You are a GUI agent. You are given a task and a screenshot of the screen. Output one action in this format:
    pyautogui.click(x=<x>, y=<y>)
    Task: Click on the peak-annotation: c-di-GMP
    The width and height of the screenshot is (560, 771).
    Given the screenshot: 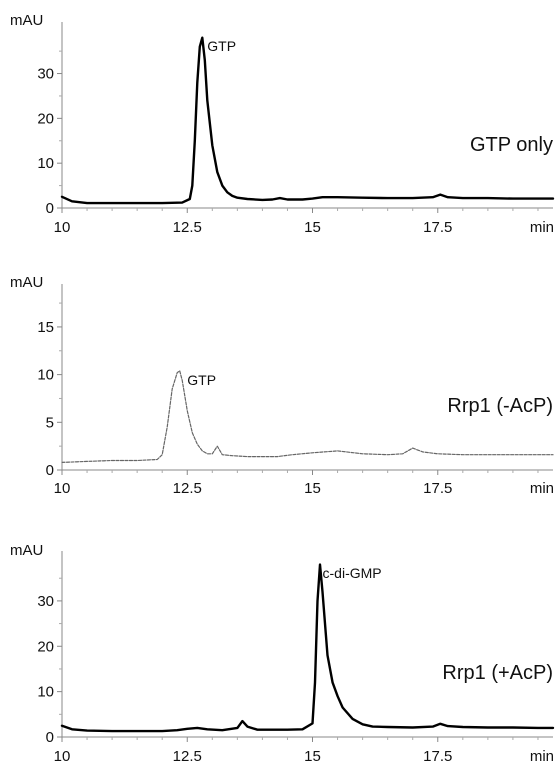 What is the action you would take?
    pyautogui.click(x=352, y=573)
    